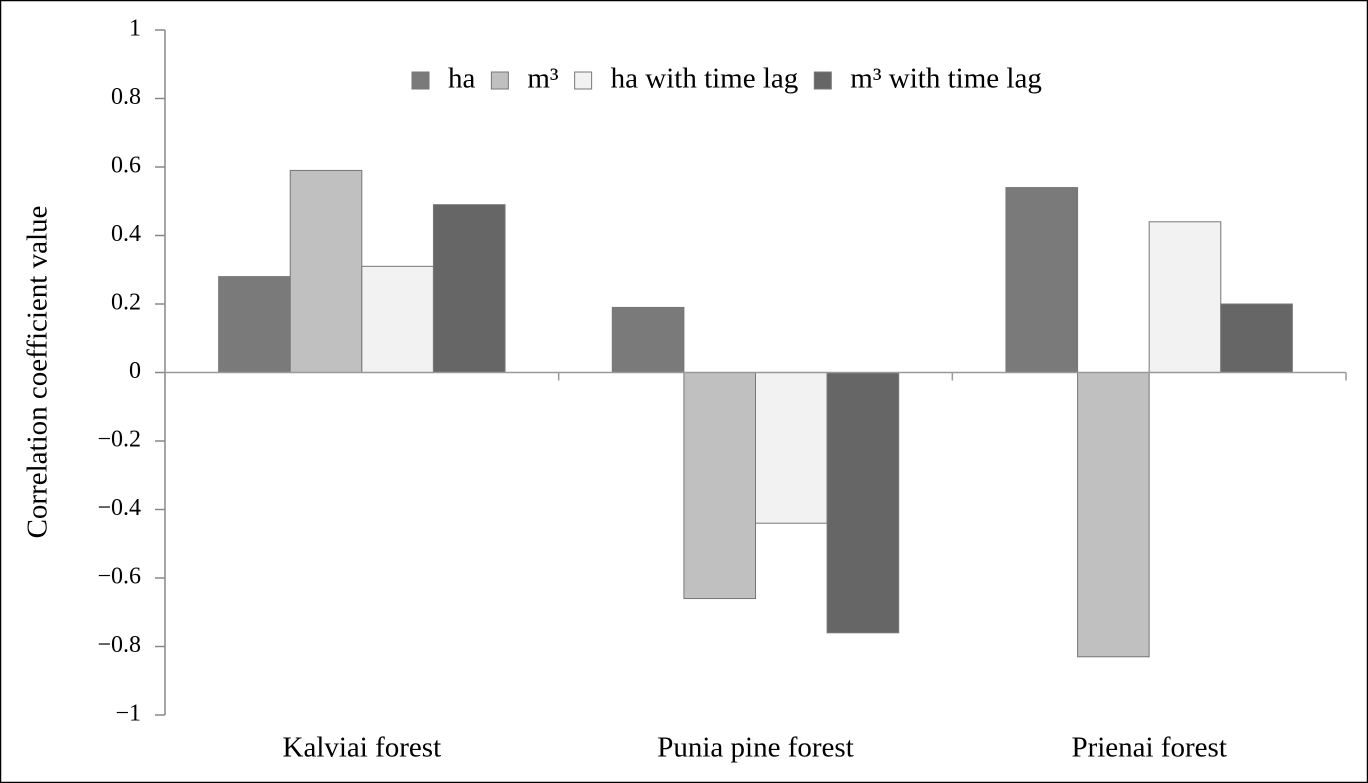  Describe the element at coordinates (119, 645) in the screenshot. I see `y-tick-label: −0.8` at that location.